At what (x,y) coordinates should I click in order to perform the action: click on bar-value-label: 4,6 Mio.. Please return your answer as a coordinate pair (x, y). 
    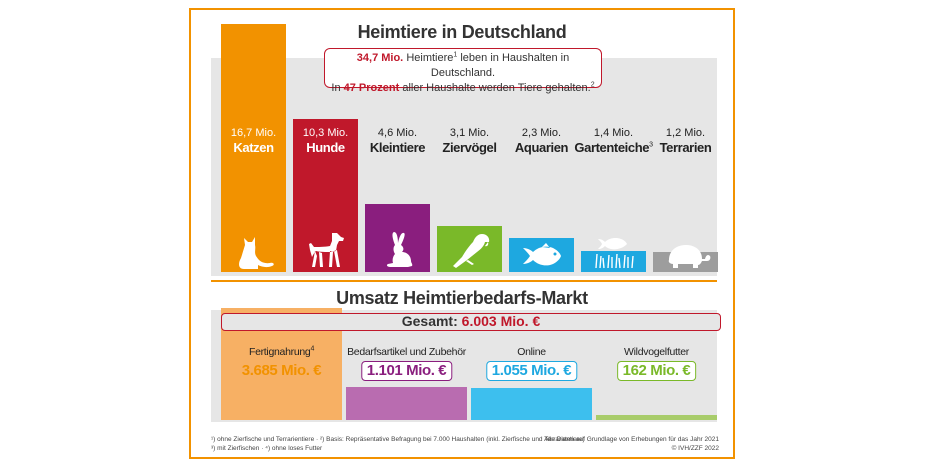
    Looking at the image, I should click on (397, 133).